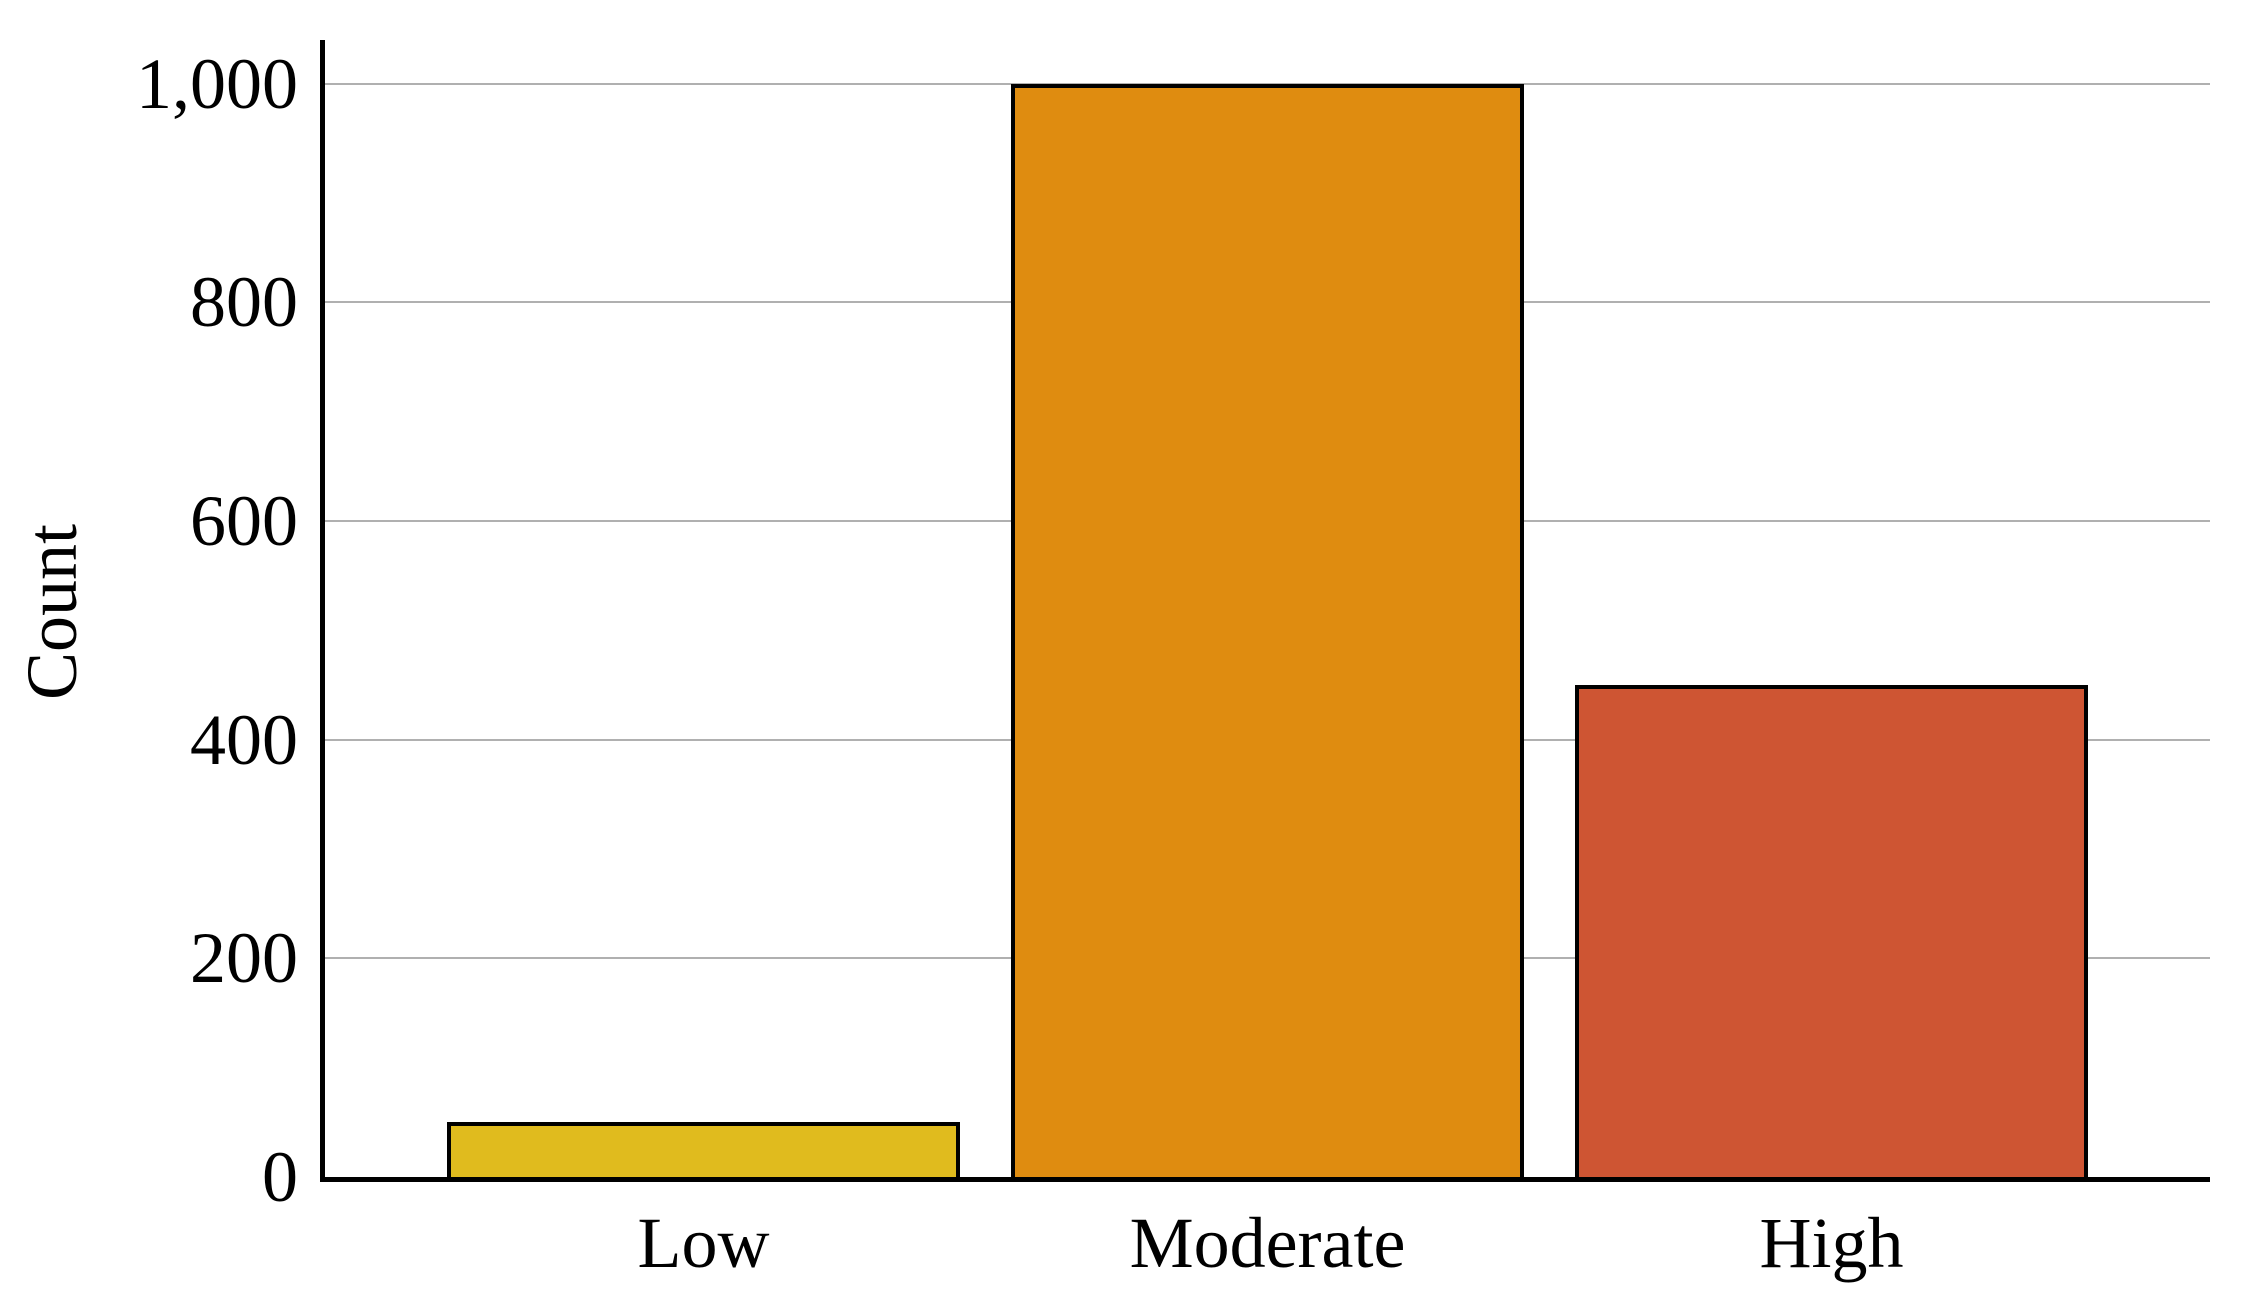 The height and width of the screenshot is (1306, 2250). Describe the element at coordinates (1267, 1243) in the screenshot. I see `x-tick-label-moderate: Moderate` at that location.